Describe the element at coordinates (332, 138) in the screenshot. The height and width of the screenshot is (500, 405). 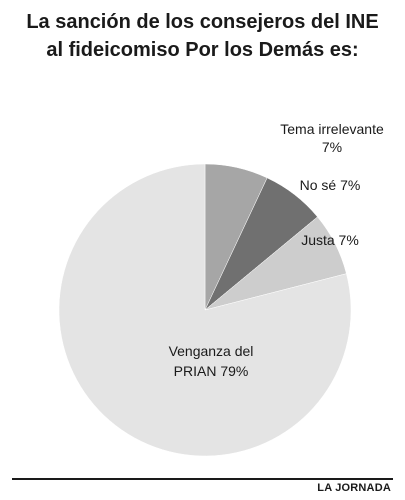
I see `slice-label: Tema irrelevante 7%` at that location.